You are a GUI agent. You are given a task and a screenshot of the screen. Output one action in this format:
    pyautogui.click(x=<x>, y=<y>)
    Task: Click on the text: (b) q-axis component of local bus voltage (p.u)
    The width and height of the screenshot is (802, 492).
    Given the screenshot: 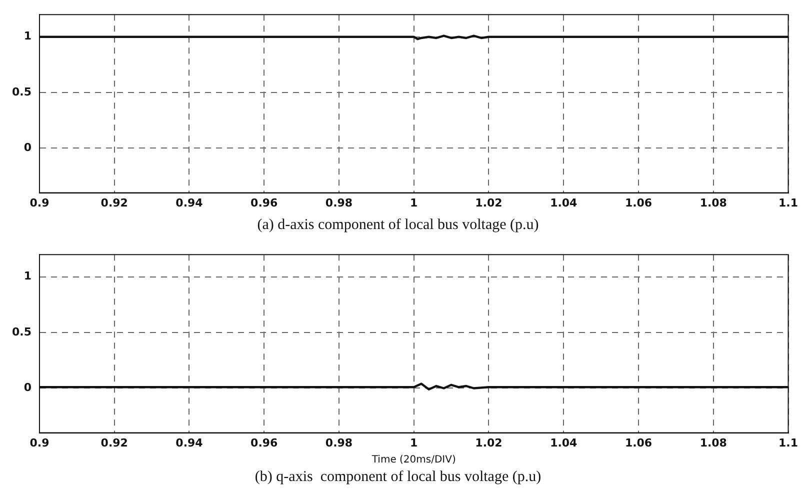 What is the action you would take?
    pyautogui.click(x=398, y=476)
    